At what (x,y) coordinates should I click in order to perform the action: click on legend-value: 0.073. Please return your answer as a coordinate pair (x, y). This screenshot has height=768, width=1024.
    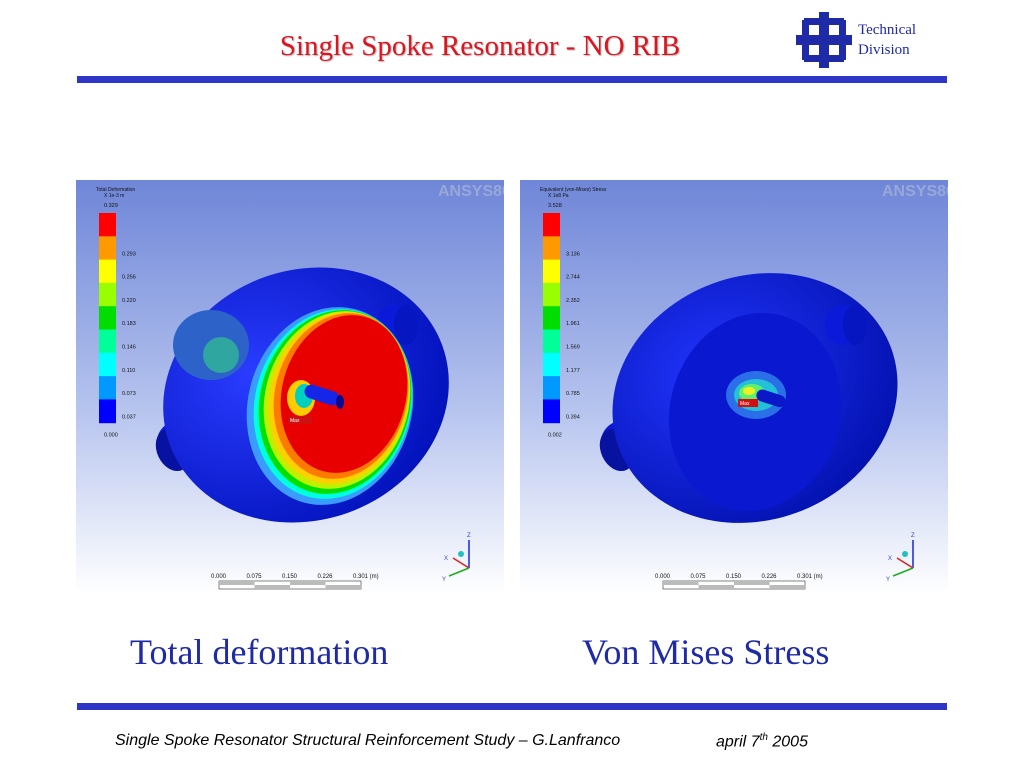
    Looking at the image, I should click on (129, 394).